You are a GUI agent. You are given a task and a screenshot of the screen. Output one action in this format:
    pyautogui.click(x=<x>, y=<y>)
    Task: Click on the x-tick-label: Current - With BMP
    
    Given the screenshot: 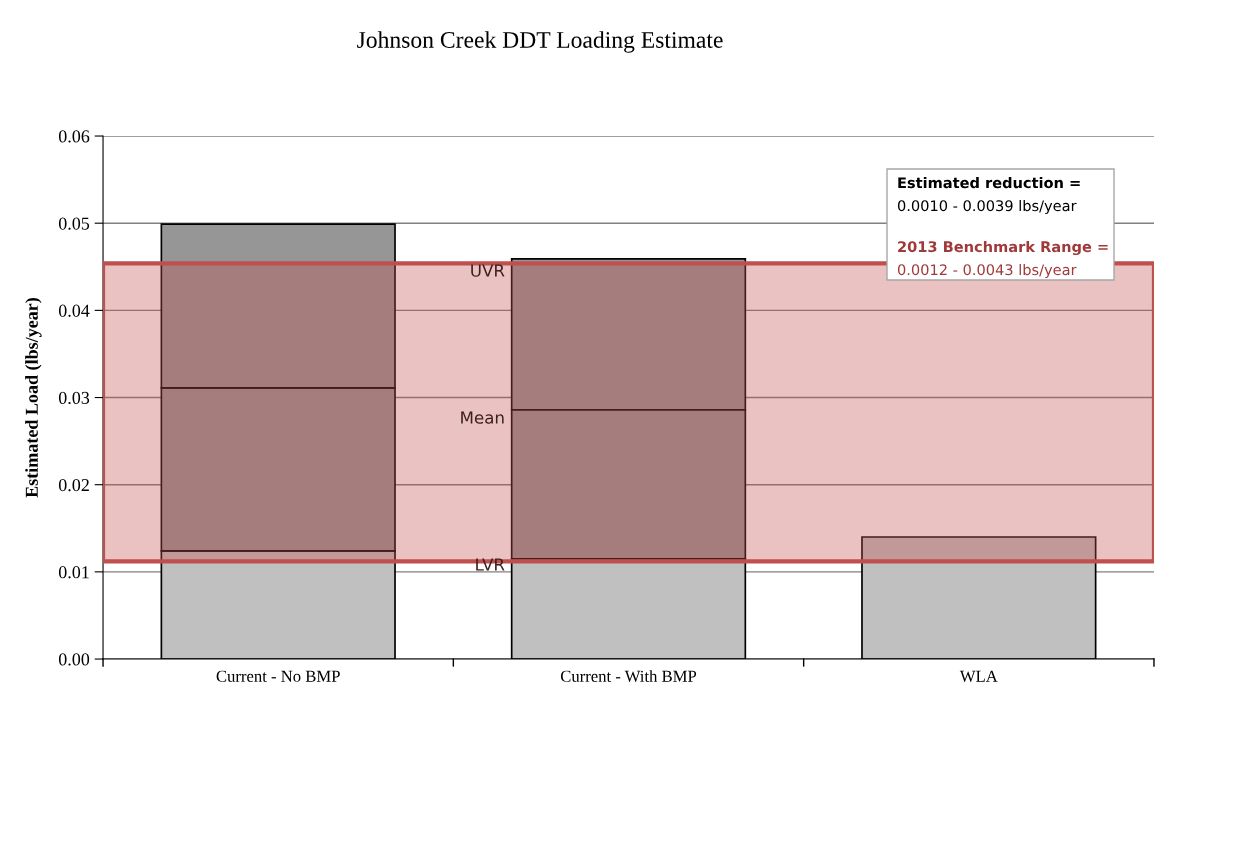 What is the action you would take?
    pyautogui.click(x=628, y=676)
    